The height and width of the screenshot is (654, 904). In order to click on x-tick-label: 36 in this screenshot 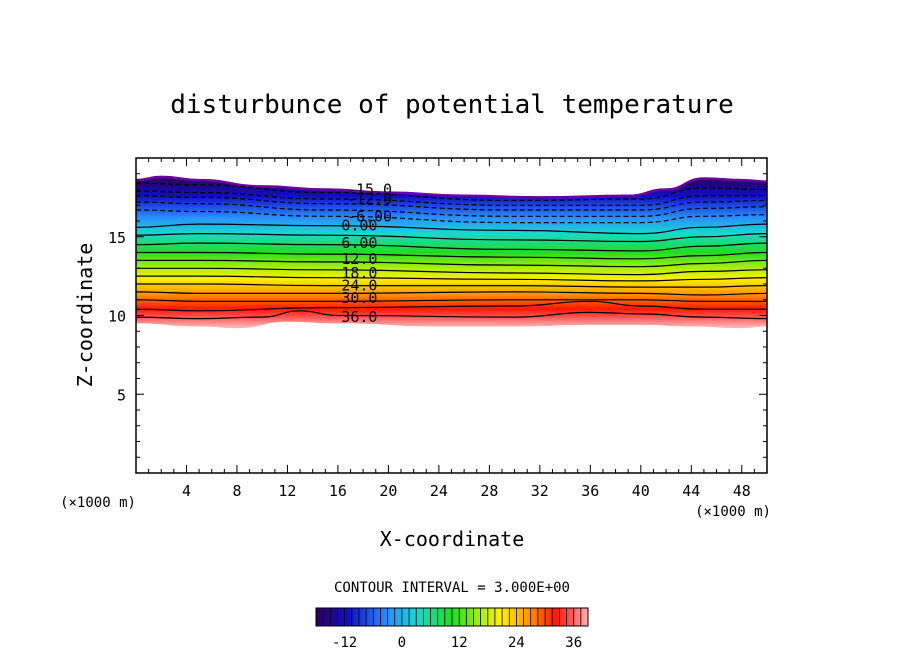, I will do `click(590, 491)`.